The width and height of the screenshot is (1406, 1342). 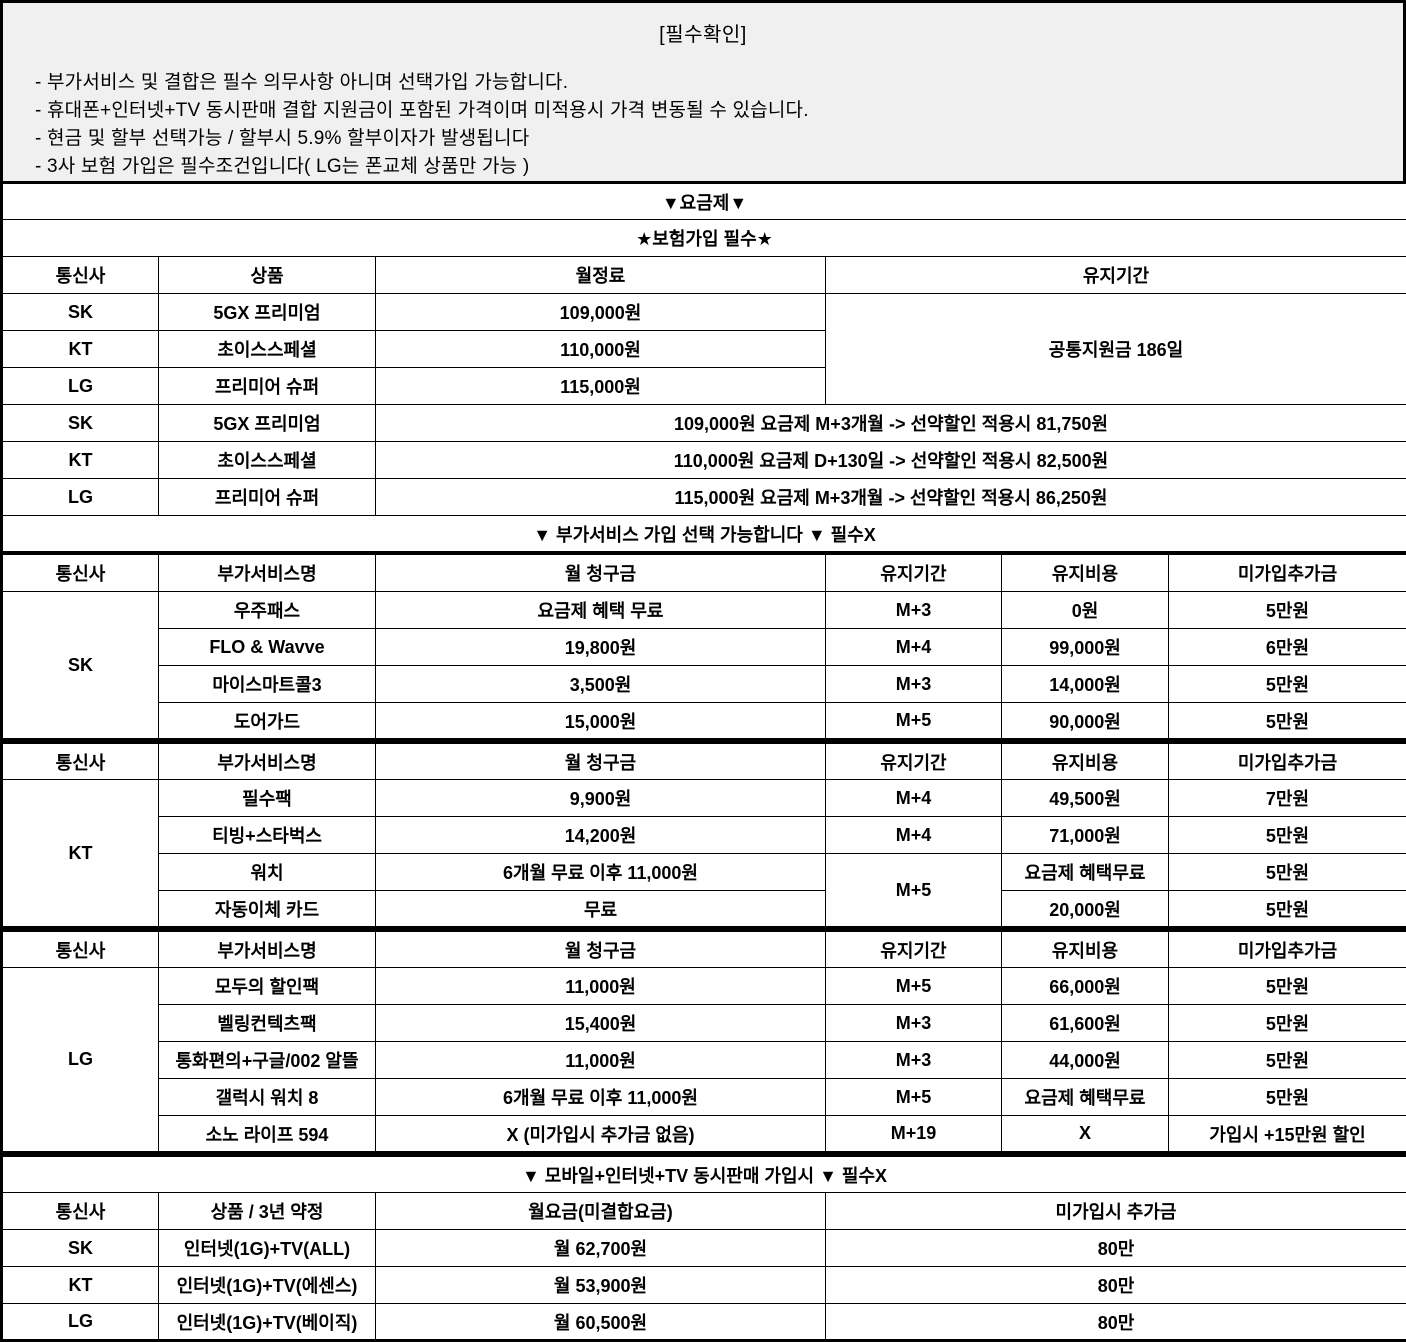 What do you see at coordinates (601, 909) in the screenshot?
I see `cell-monthly-charge: 무료` at bounding box center [601, 909].